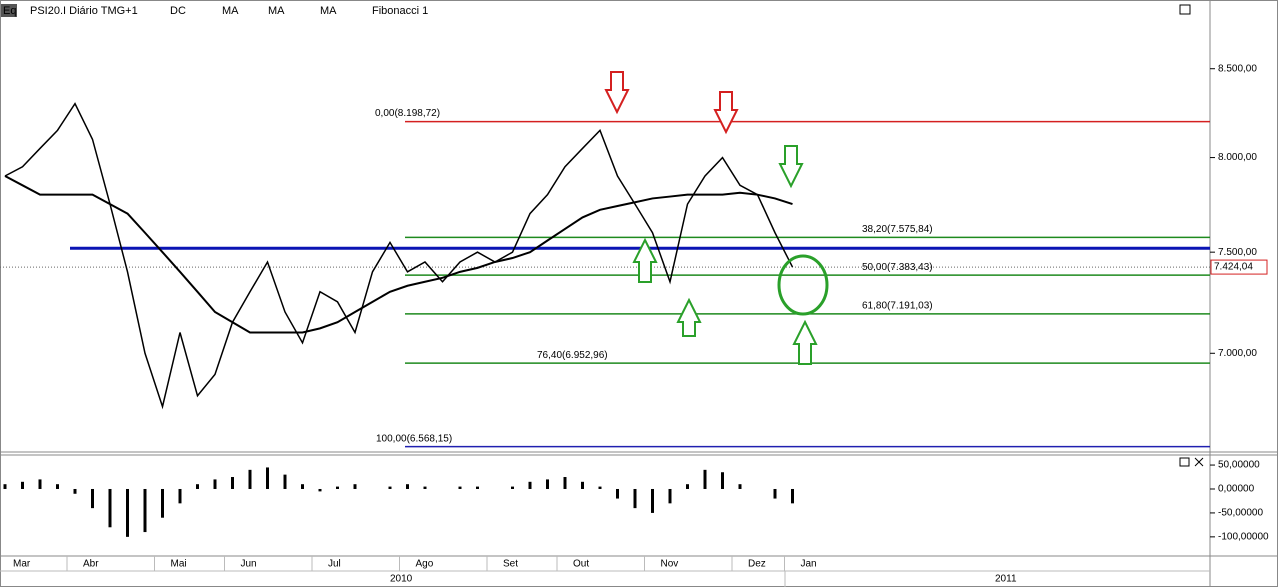 Image resolution: width=1278 pixels, height=587 pixels. What do you see at coordinates (1239, 465) in the screenshot?
I see `osc-tick-label: 50,00000` at bounding box center [1239, 465].